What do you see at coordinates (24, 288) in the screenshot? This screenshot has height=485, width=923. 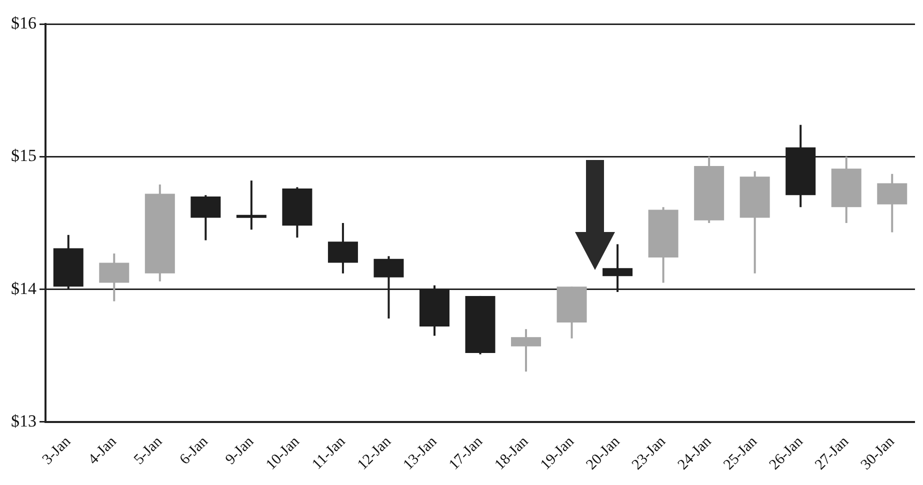 I see `y-tick-label: $14` at bounding box center [24, 288].